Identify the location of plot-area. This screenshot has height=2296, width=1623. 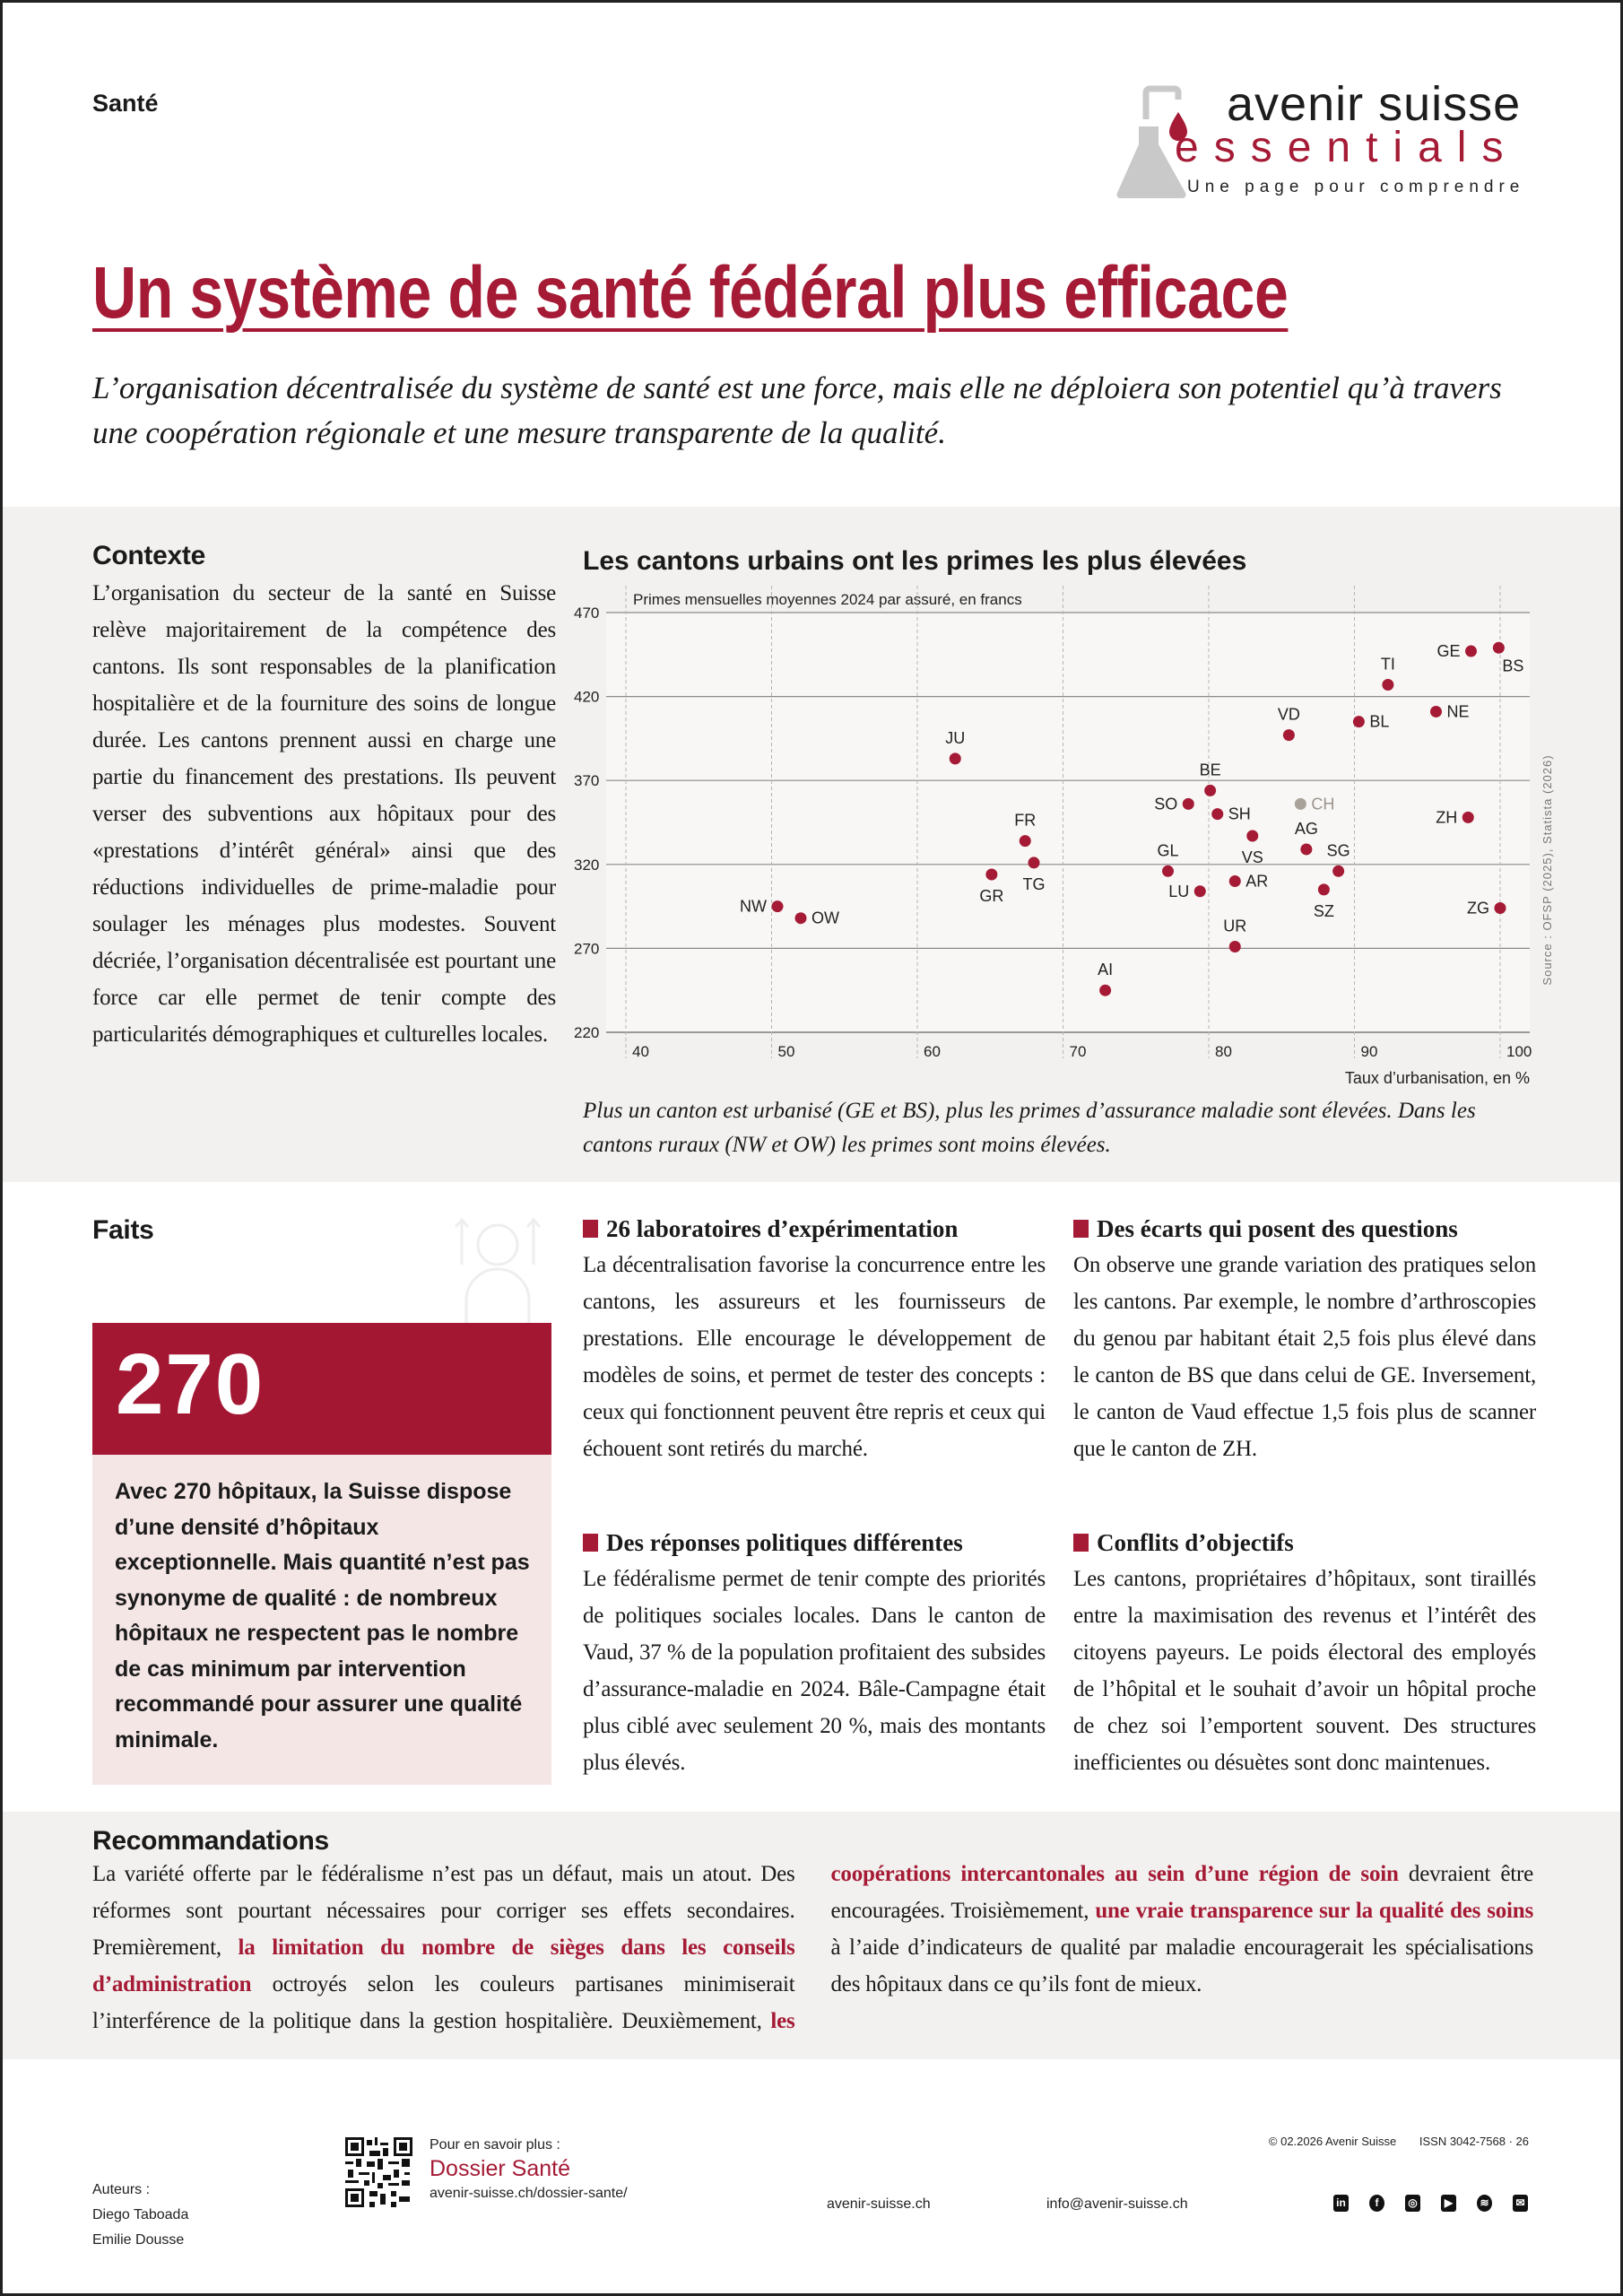
(1068, 822).